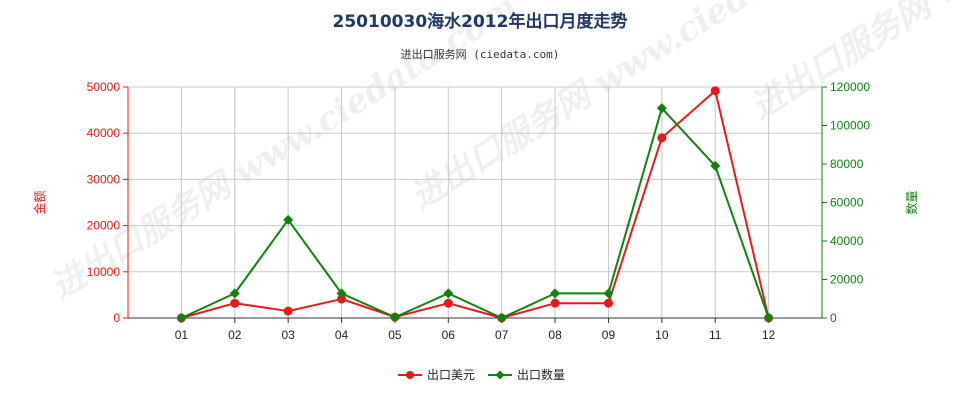 Image resolution: width=960 pixels, height=400 pixels. I want to click on y-right-tick-label: 40000, so click(847, 241).